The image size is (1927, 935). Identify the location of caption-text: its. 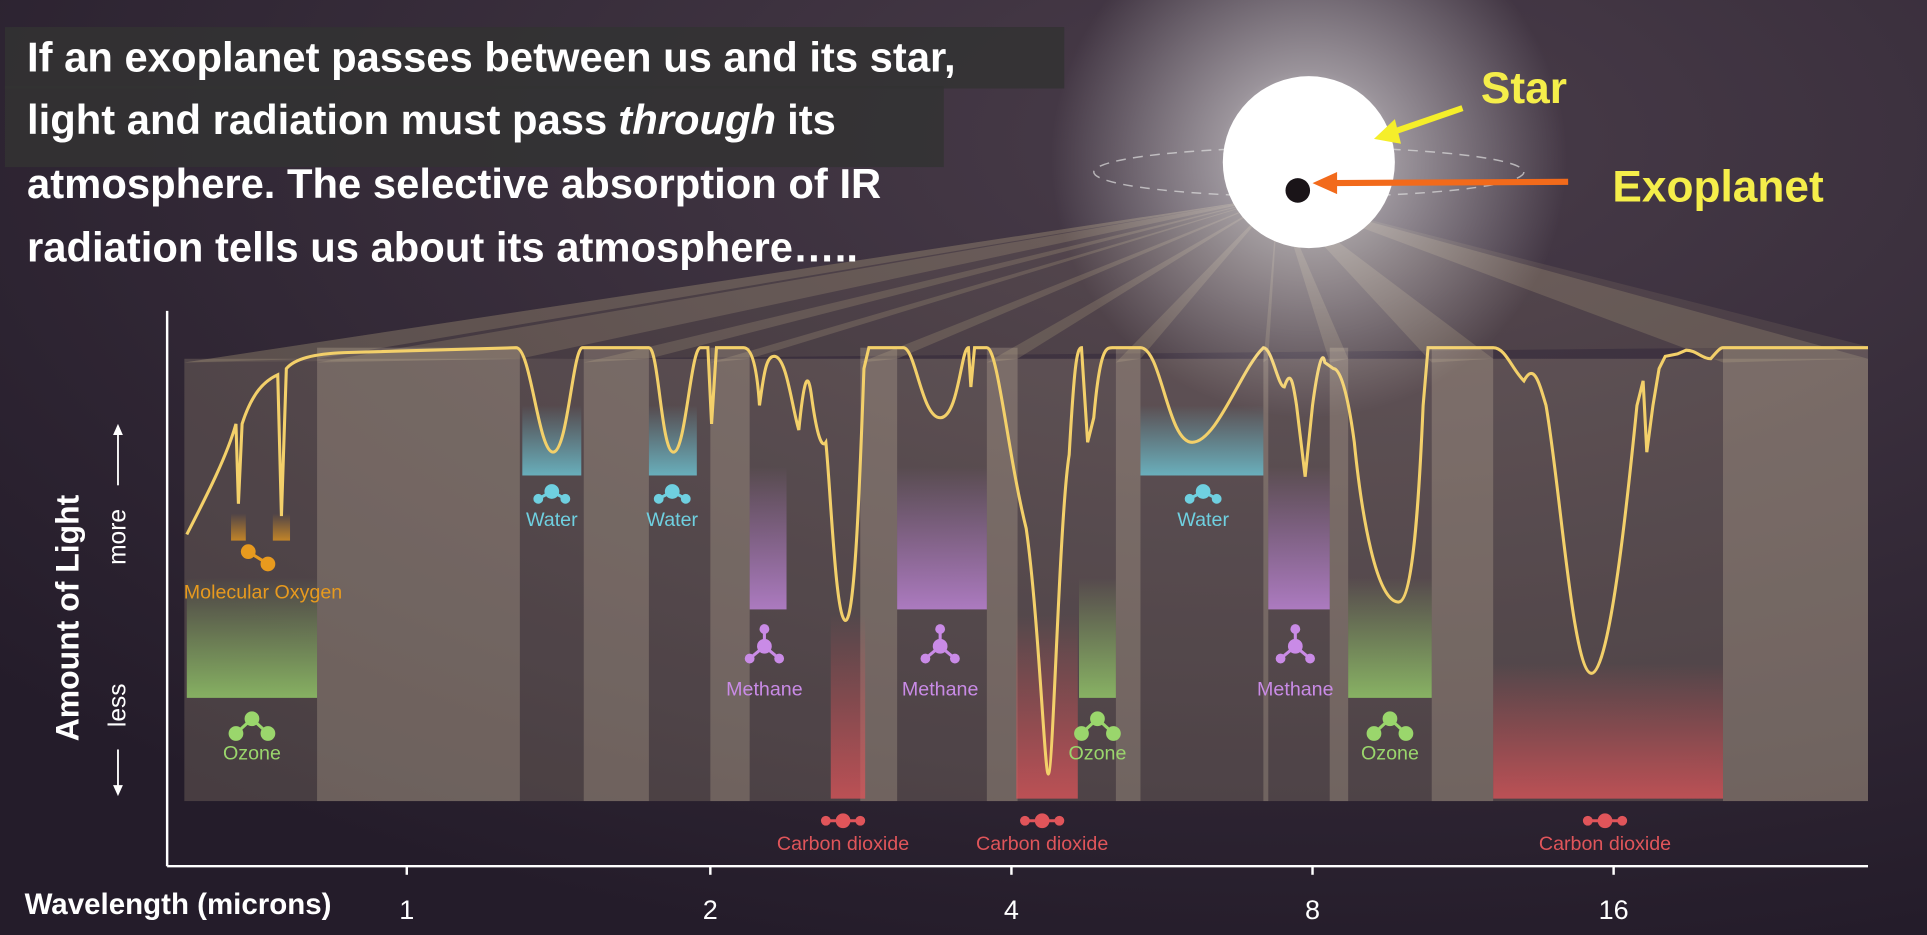
(811, 119).